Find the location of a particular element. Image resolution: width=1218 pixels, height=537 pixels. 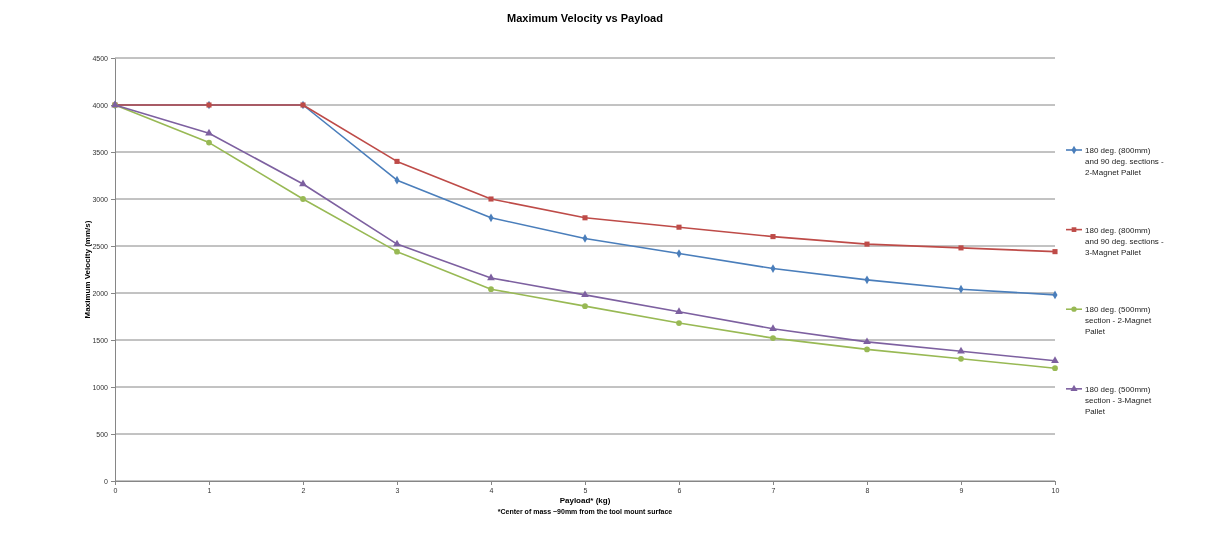

x-axis-title: Payload* (kg) is located at coordinates (585, 500).